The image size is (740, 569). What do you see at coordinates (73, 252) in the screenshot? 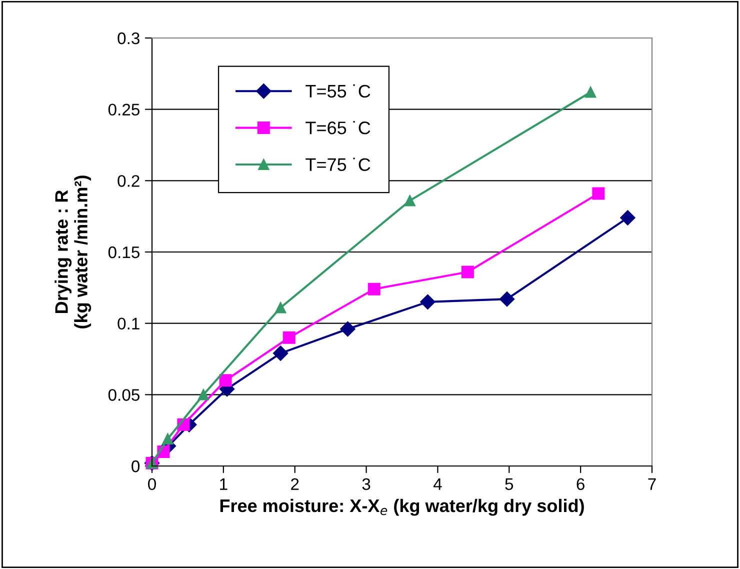
I see `y-axis-title: Drying rate : R (kg water /min.m²)` at bounding box center [73, 252].